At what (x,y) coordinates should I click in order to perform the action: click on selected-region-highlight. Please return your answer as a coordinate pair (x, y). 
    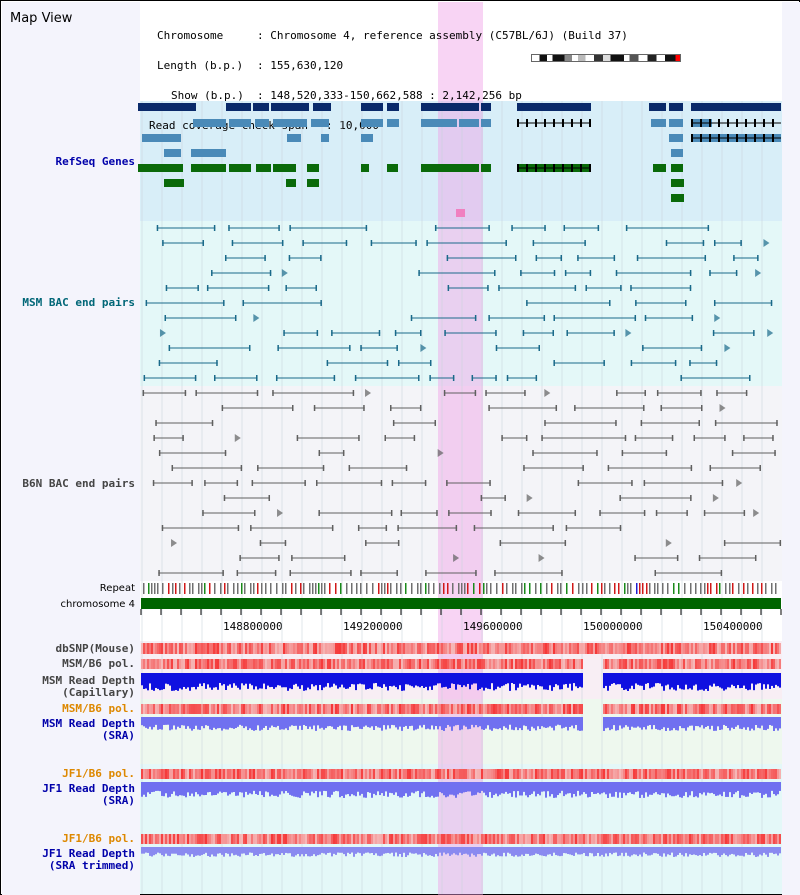
    Looking at the image, I should click on (460, 448).